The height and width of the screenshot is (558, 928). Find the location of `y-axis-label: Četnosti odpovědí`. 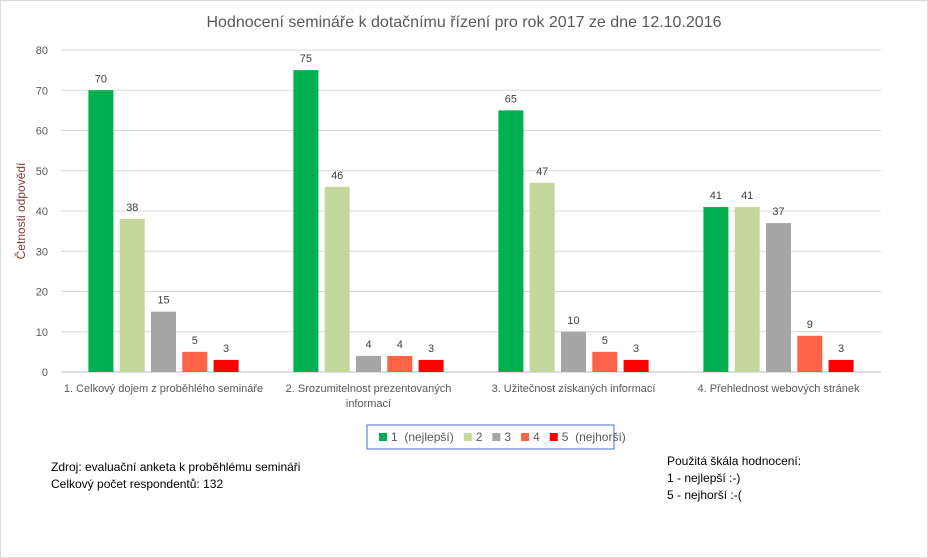

y-axis-label: Četnosti odpovědí is located at coordinates (20, 210).